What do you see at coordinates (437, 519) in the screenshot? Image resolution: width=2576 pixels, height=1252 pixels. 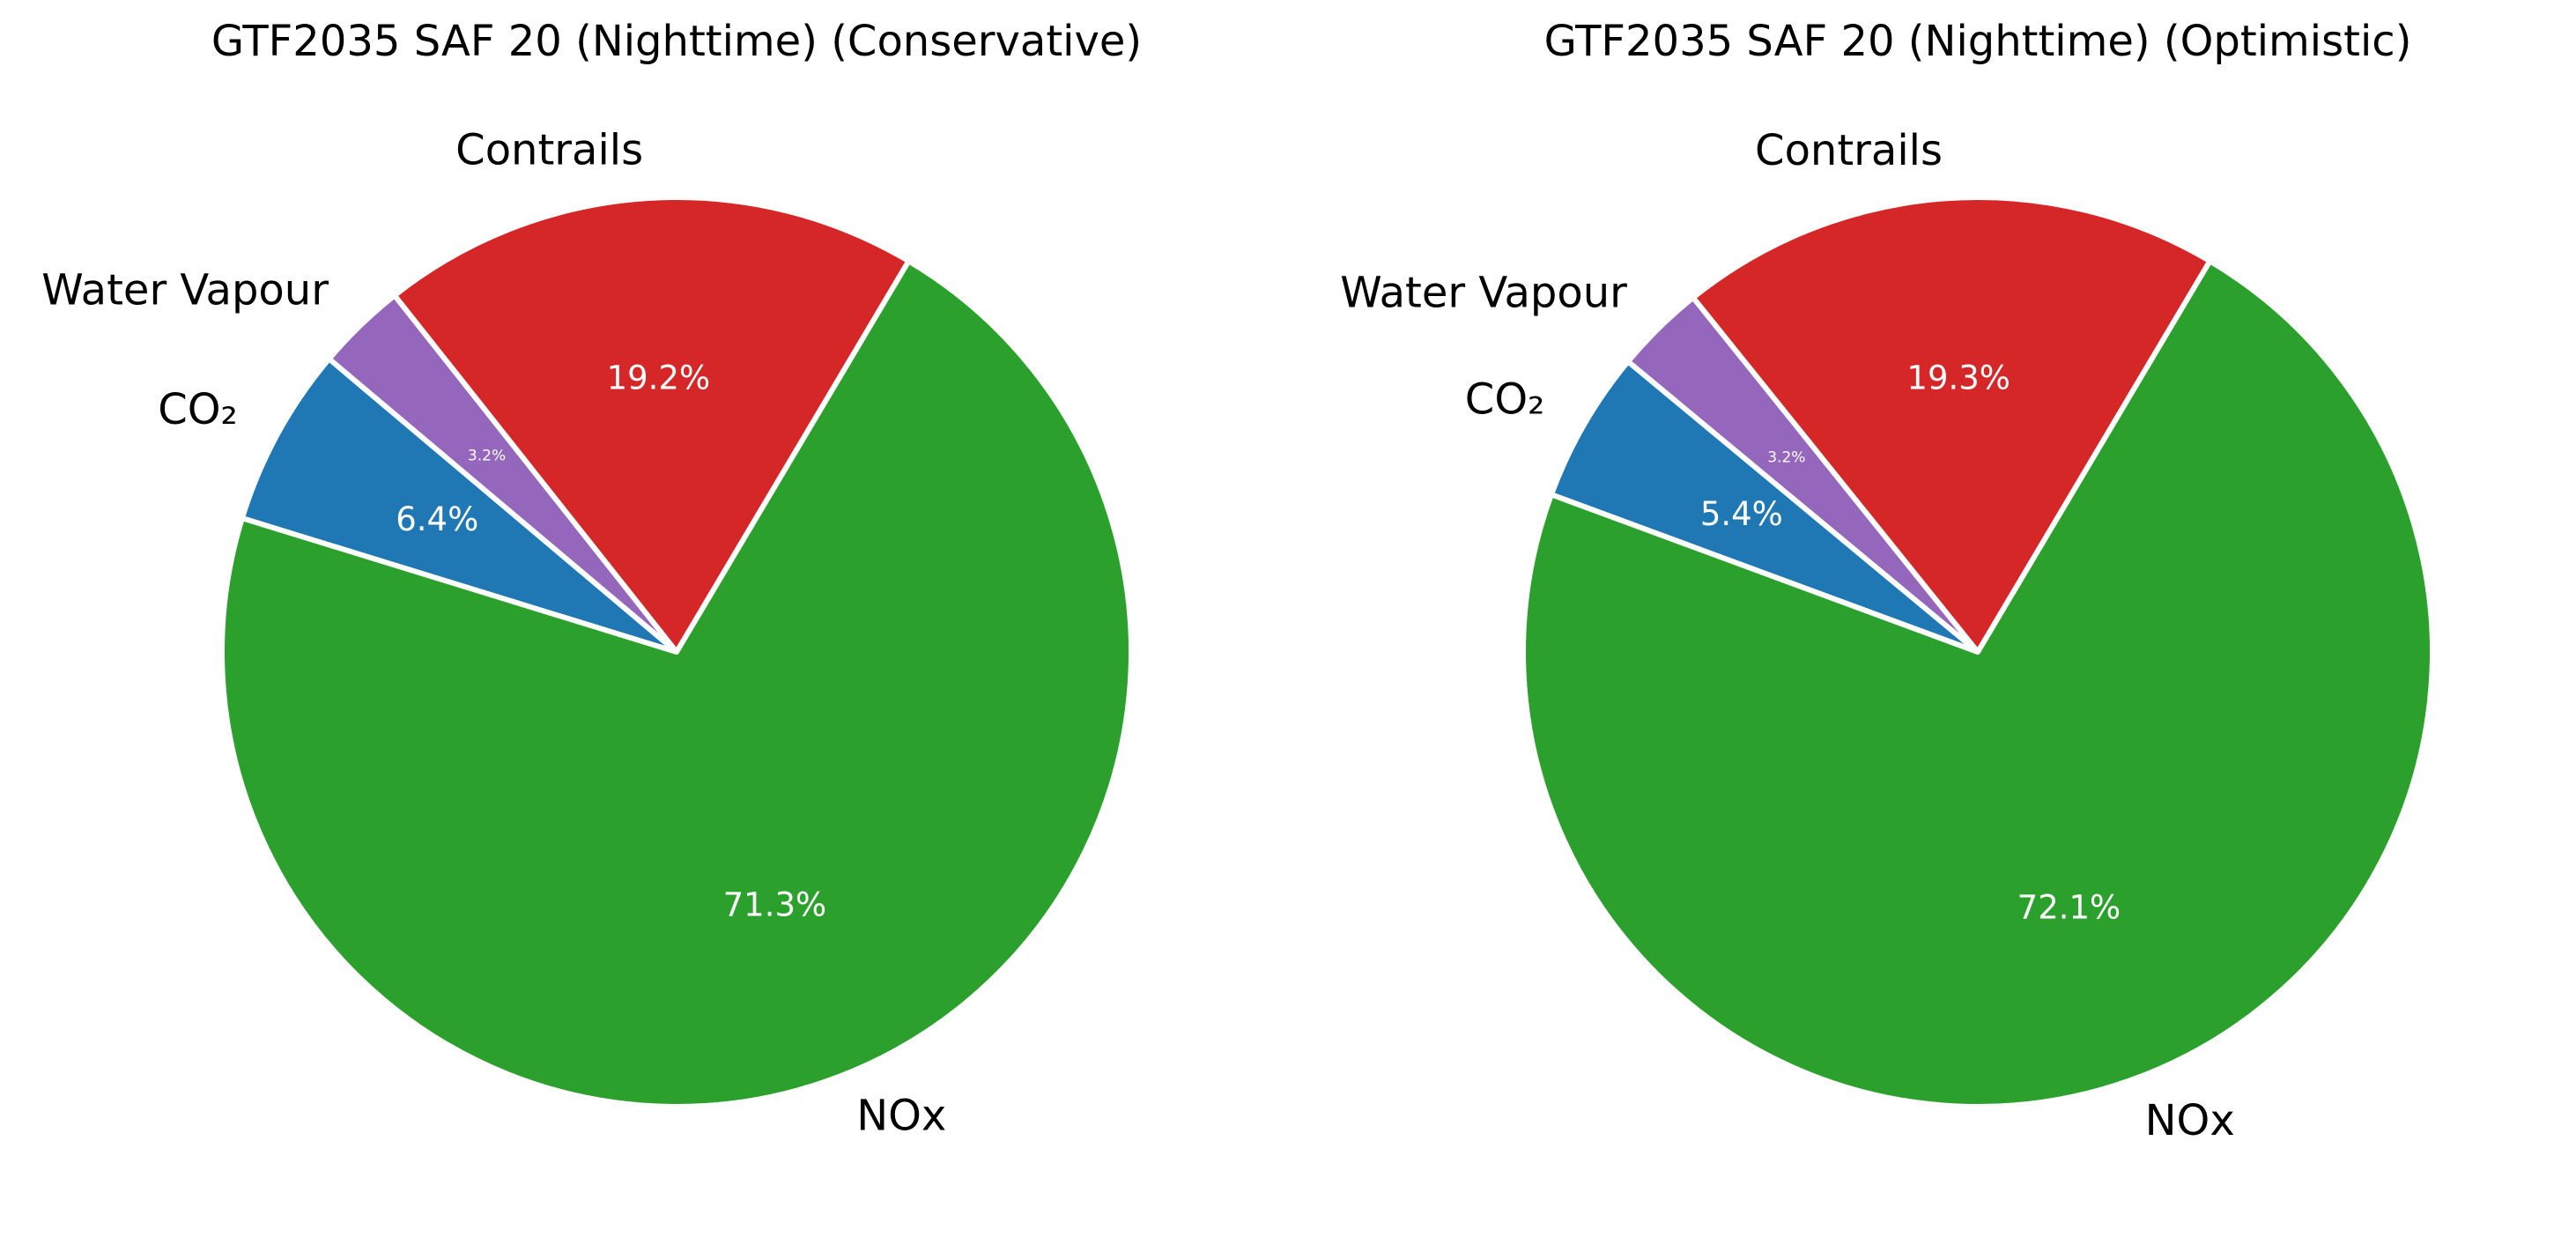 I see `value-label: 6.4%` at bounding box center [437, 519].